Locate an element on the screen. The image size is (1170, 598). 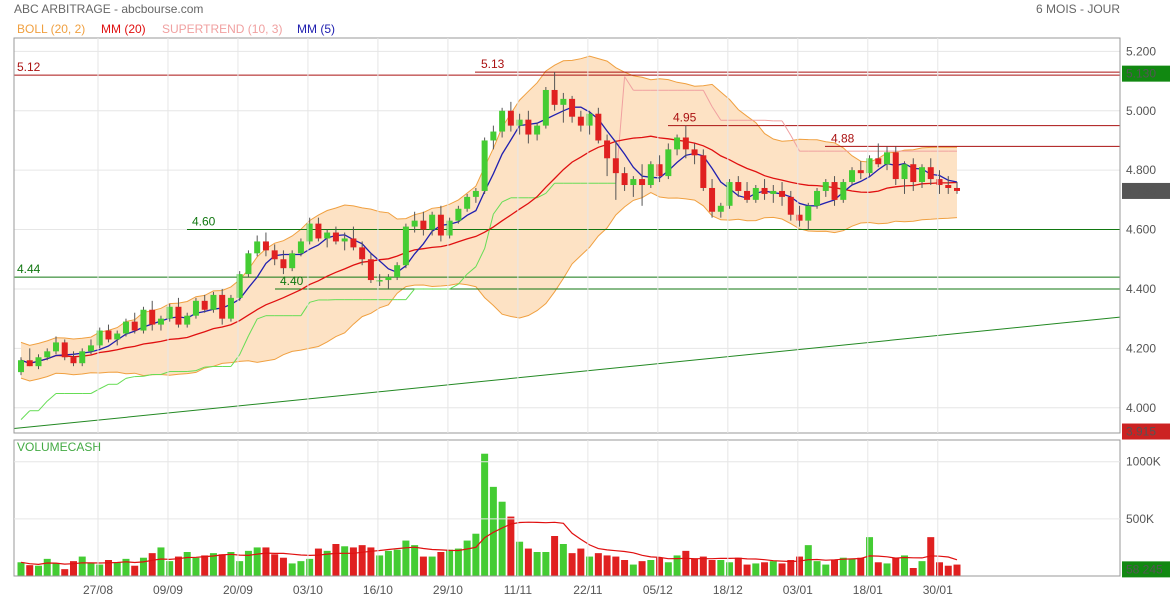
high-price-badge-bg is located at coordinates (1146, 73).